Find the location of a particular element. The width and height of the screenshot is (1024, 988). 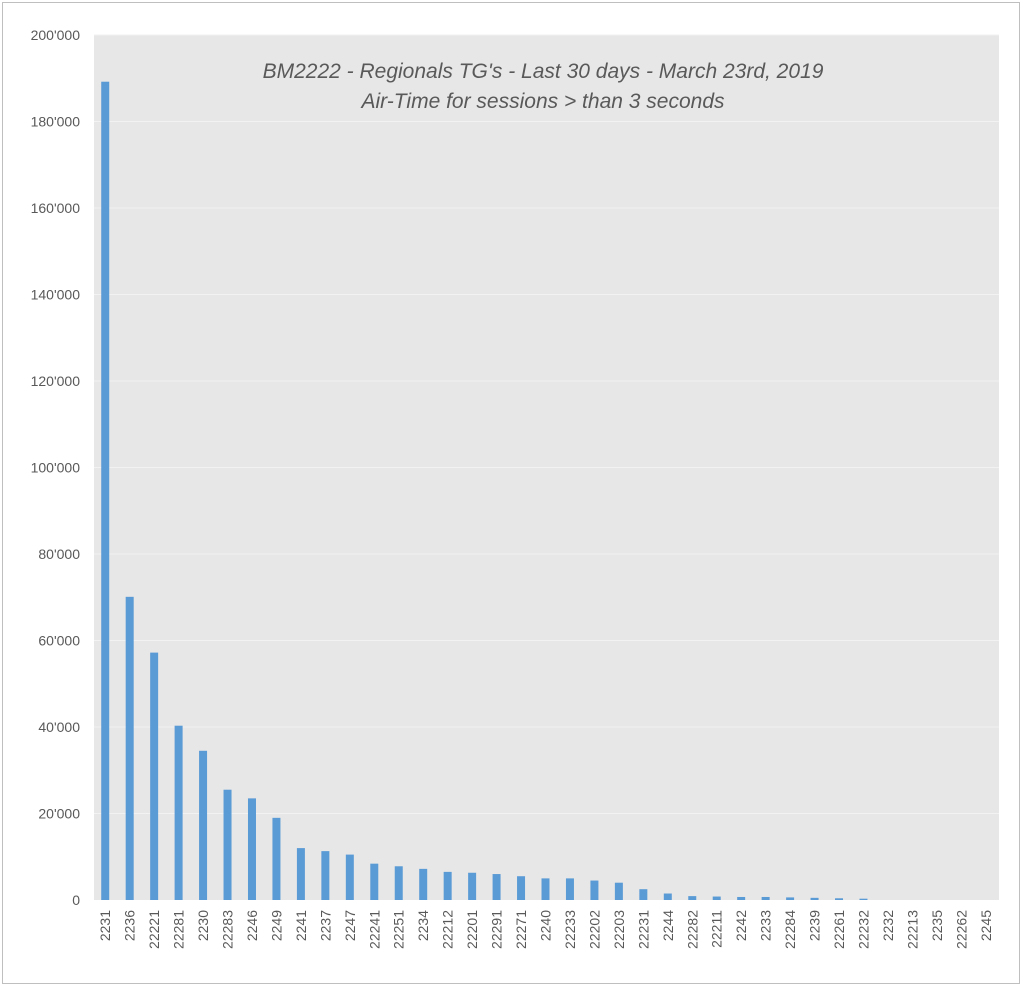

x-tick-label: 2249 is located at coordinates (276, 925).